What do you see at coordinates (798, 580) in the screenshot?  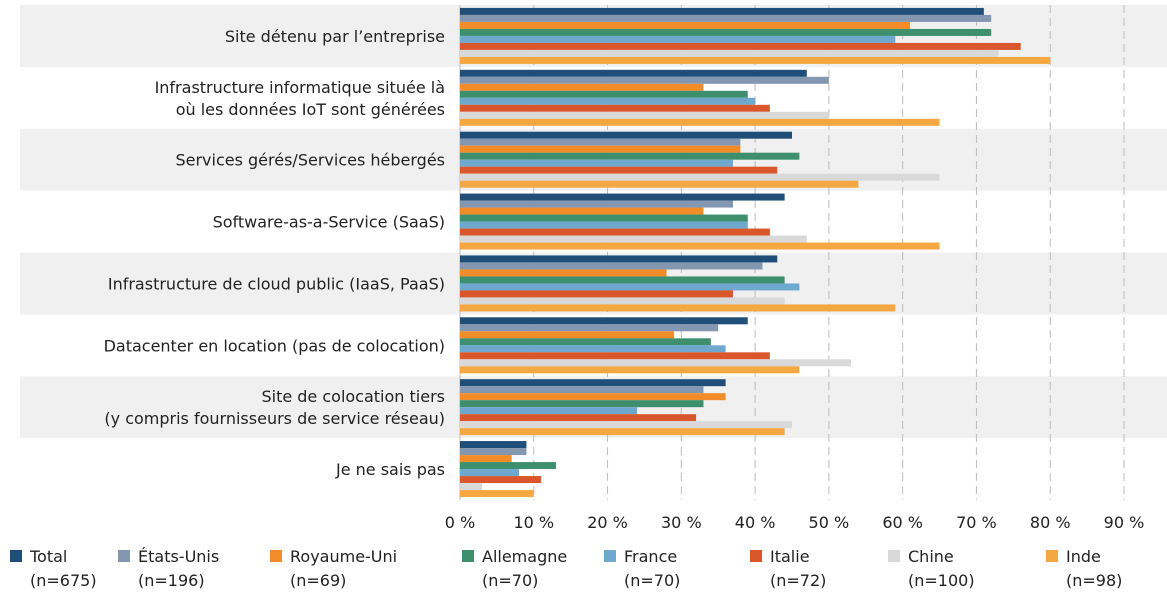 I see `legend-sample: (n=72)` at bounding box center [798, 580].